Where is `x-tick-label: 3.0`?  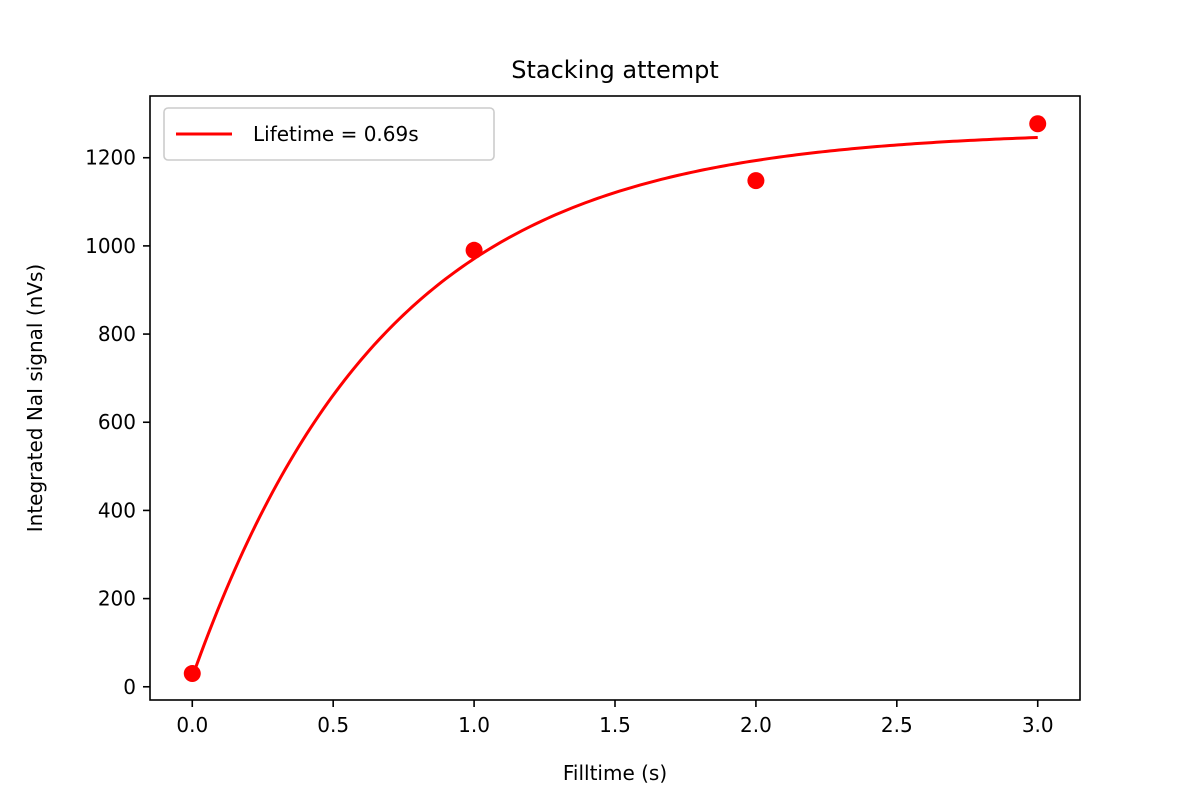
x-tick-label: 3.0 is located at coordinates (1038, 725).